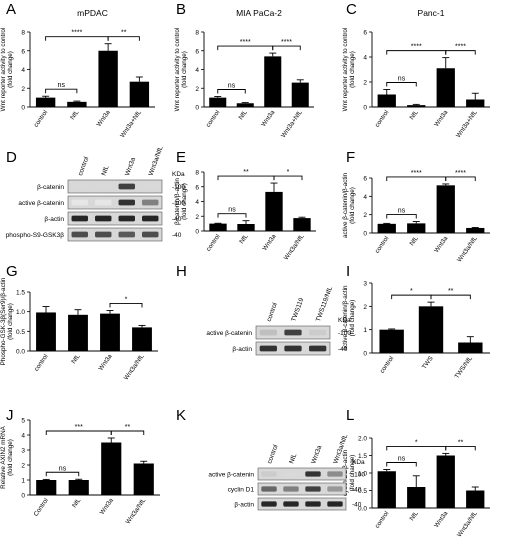 This screenshot has width=514, height=550. What do you see at coordinates (242, 349) in the screenshot?
I see `blot-row-label: β-actin` at bounding box center [242, 349].